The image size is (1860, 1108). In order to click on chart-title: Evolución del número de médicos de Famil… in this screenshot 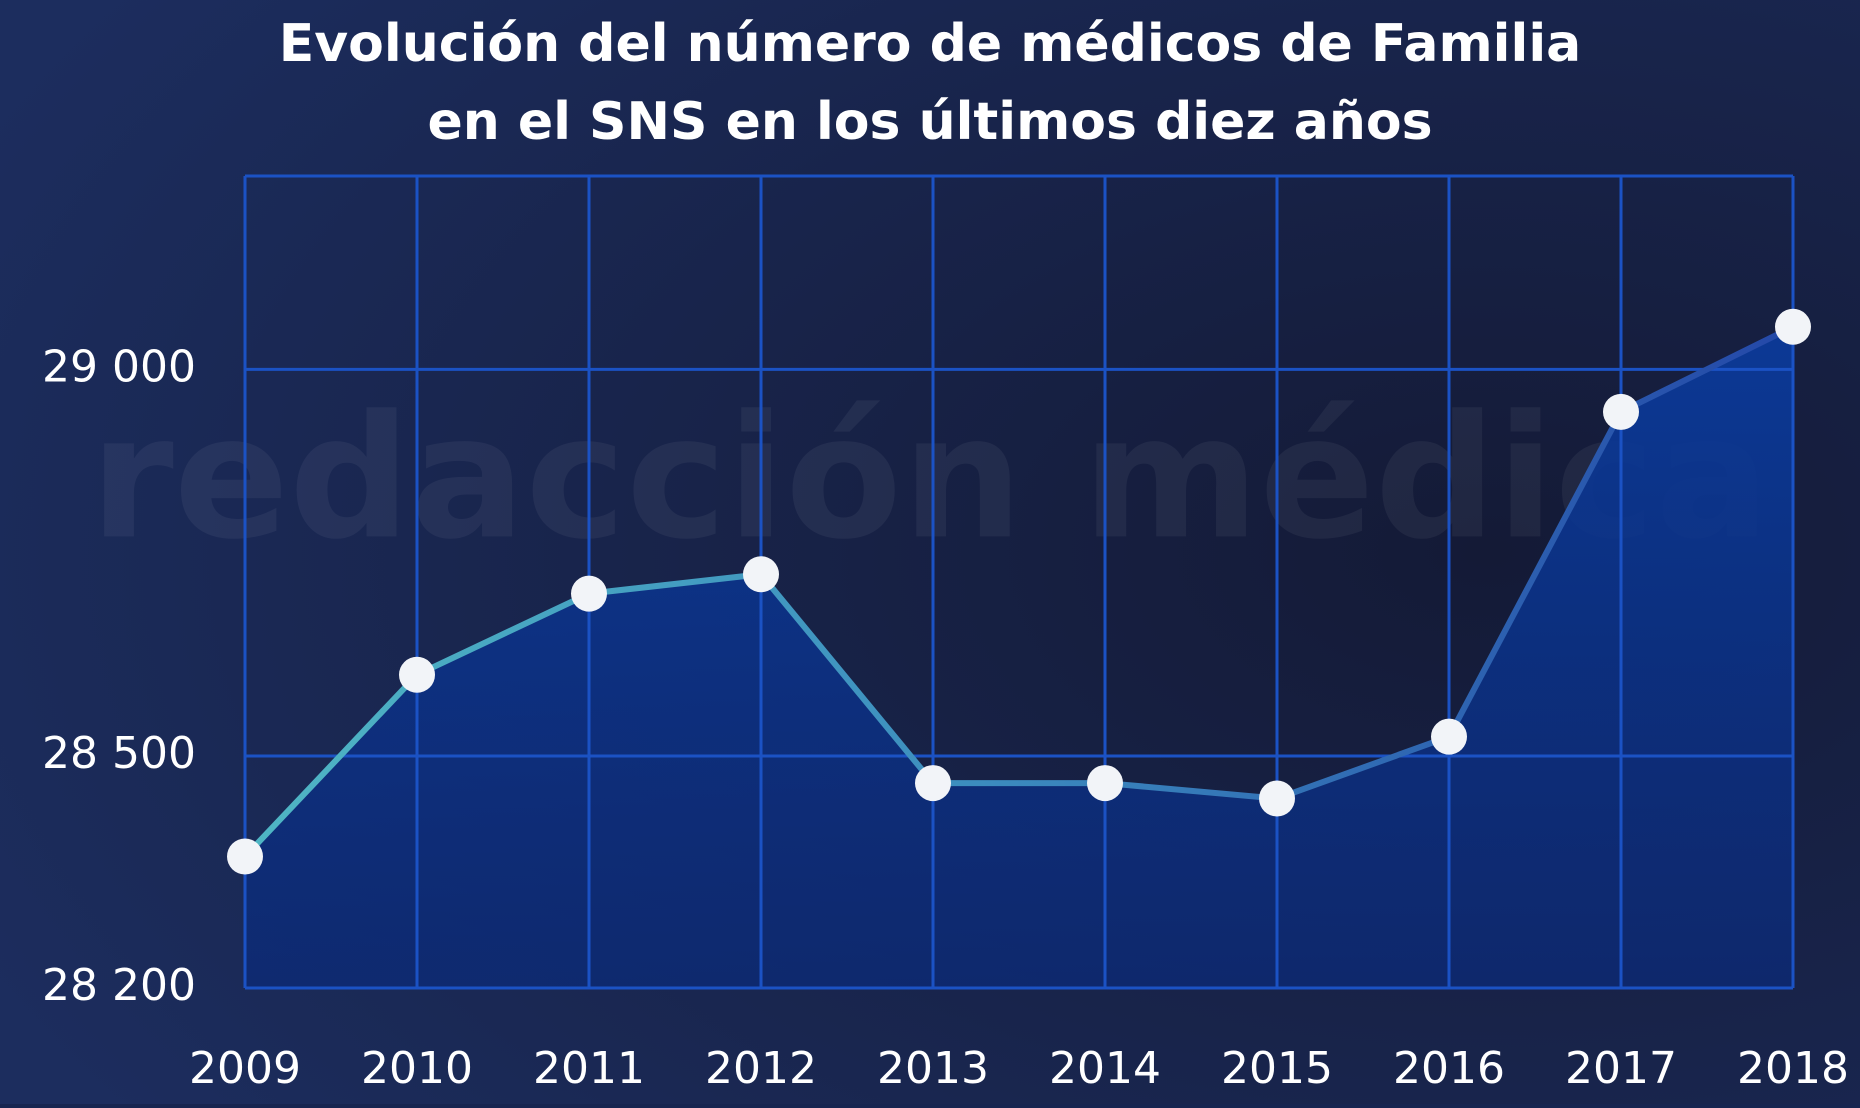, I will do `click(930, 44)`.